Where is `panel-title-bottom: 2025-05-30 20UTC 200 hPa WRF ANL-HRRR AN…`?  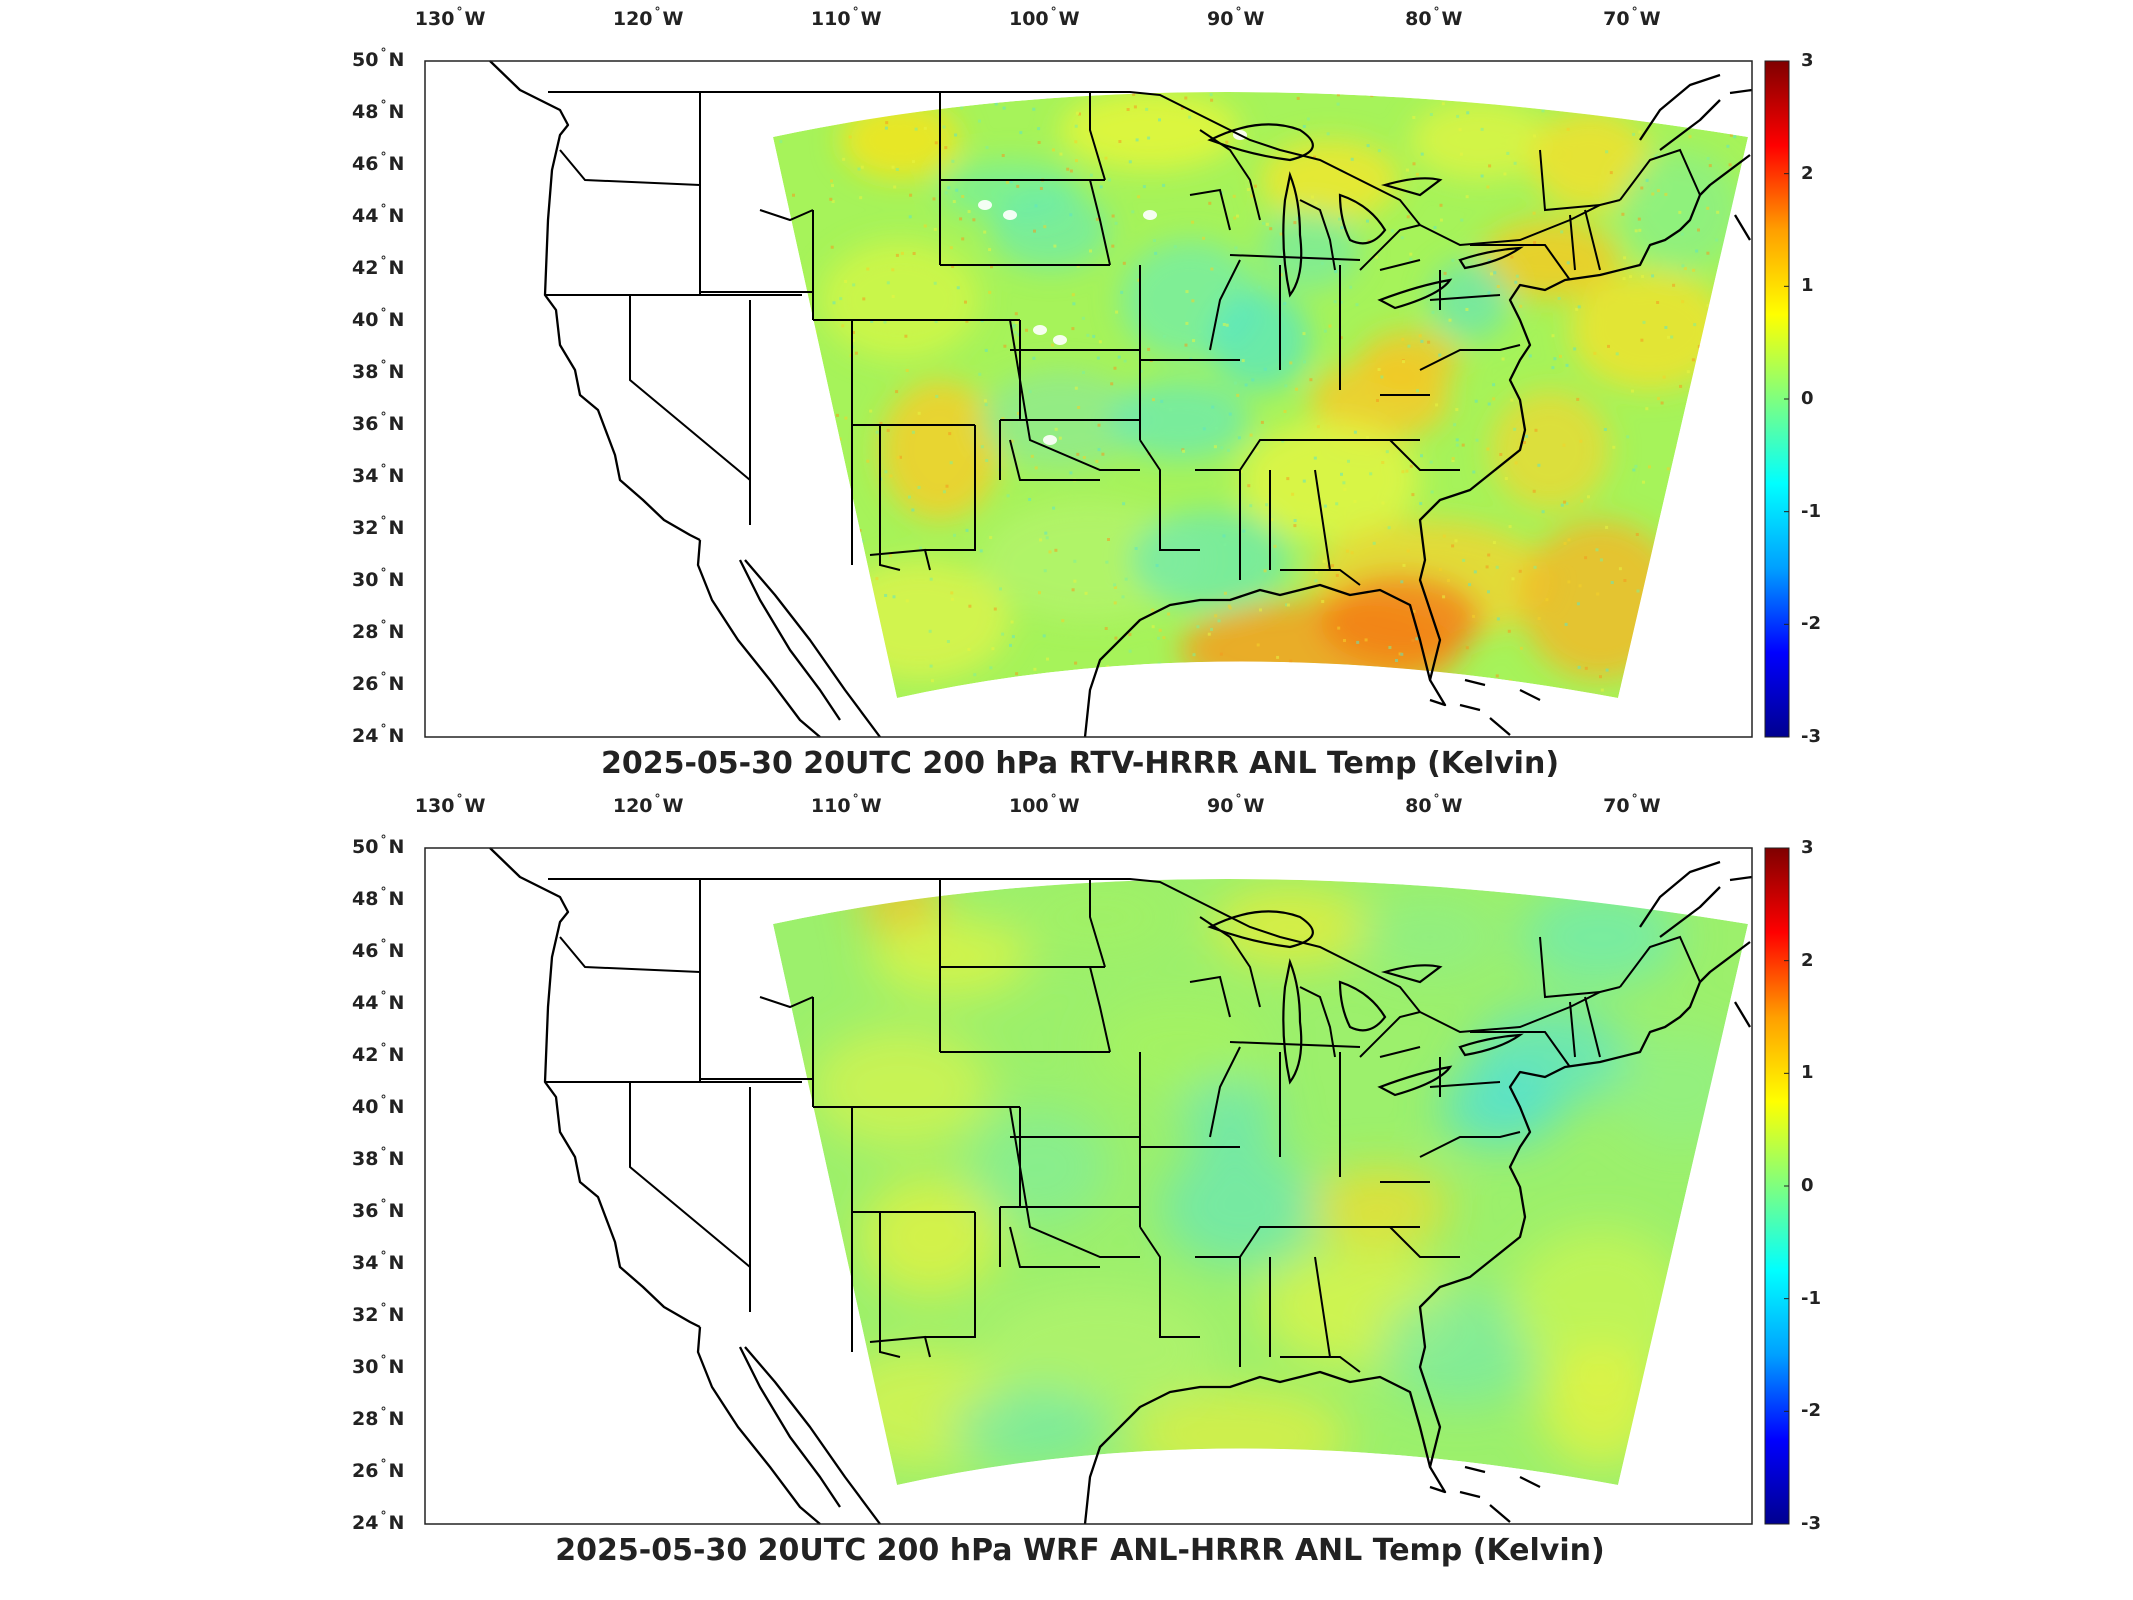 panel-title-bottom: 2025-05-30 20UTC 200 hPa WRF ANL-HRRR AN… is located at coordinates (1080, 1550).